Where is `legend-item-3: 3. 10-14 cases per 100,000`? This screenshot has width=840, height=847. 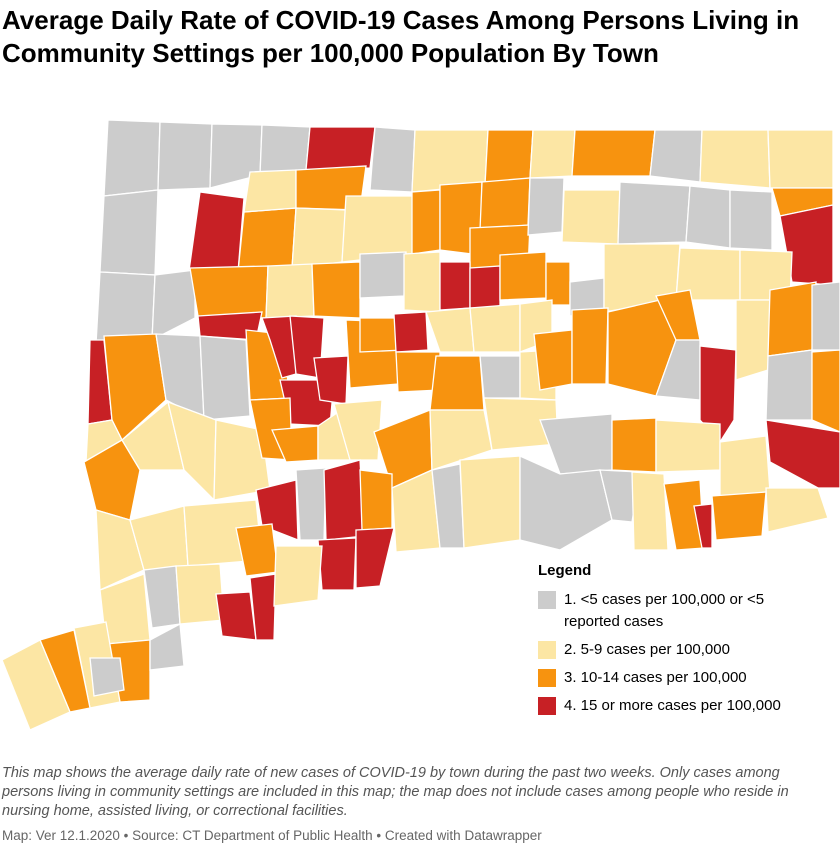 legend-item-3: 3. 10-14 cases per 100,000 is located at coordinates (684, 678).